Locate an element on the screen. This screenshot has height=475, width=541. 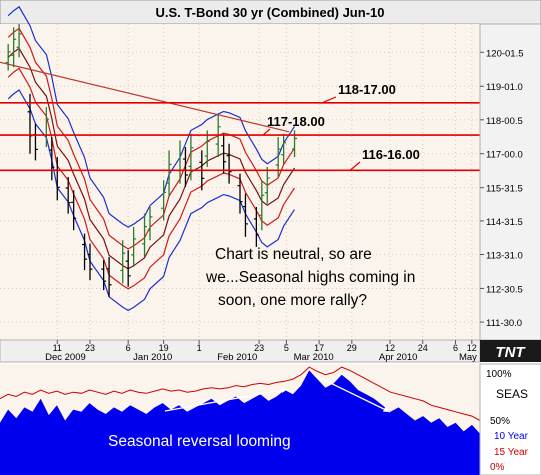
seasonal-tick-0: 0% is located at coordinates (497, 467).